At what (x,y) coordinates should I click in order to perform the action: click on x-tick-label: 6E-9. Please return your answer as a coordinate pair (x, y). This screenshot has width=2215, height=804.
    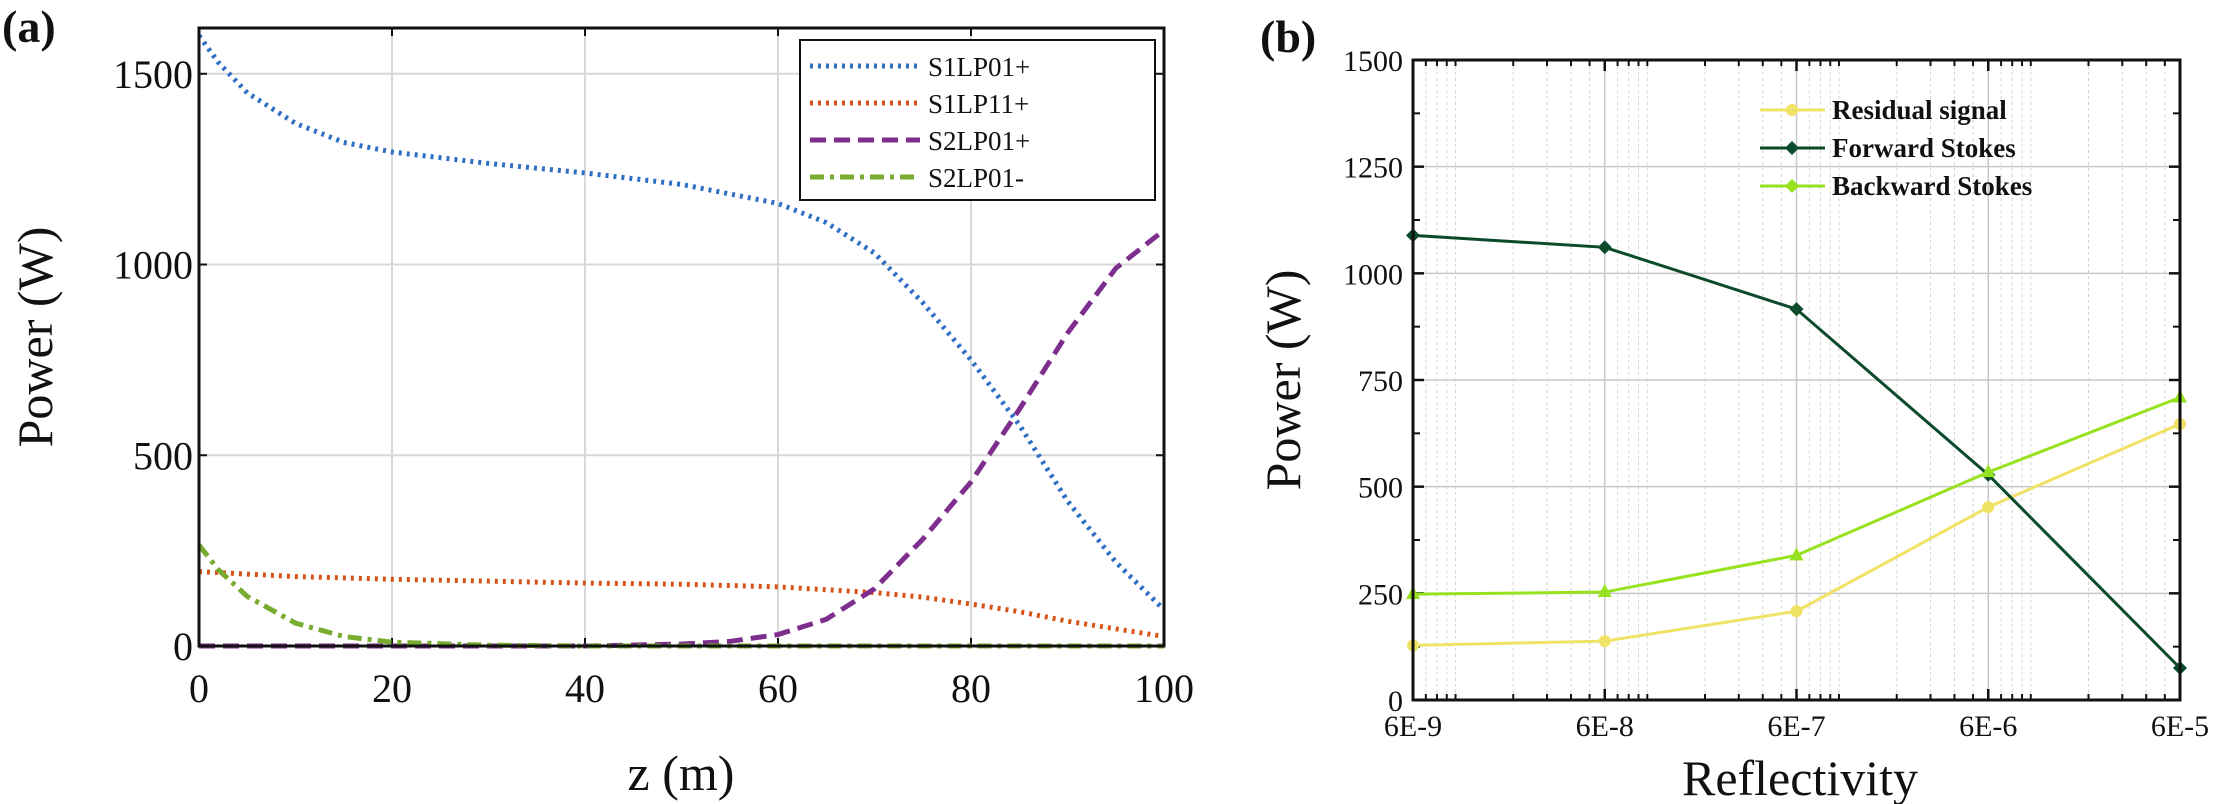
    Looking at the image, I should click on (1413, 726).